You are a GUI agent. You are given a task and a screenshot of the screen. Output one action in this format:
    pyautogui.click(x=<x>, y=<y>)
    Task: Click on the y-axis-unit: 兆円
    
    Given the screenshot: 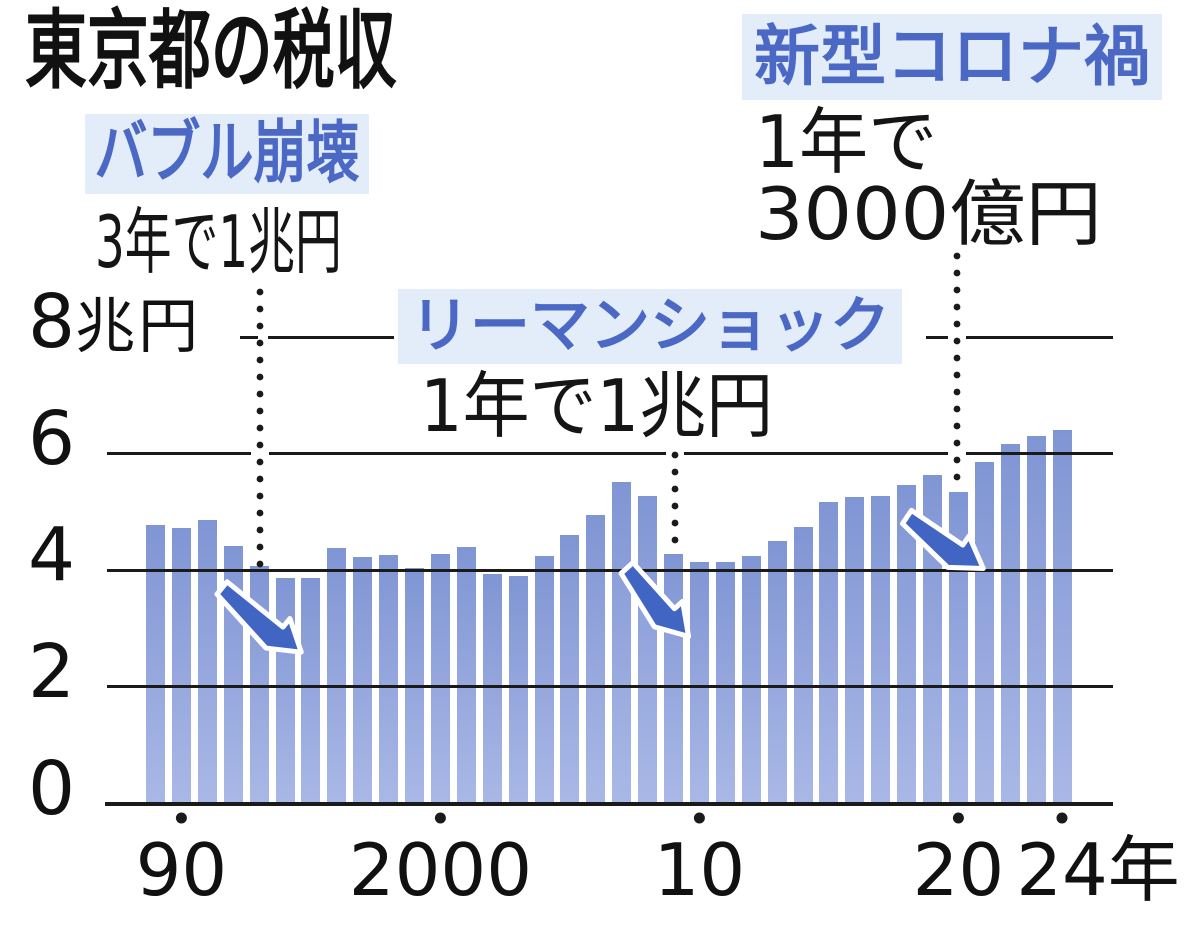 What is the action you would take?
    pyautogui.click(x=138, y=327)
    